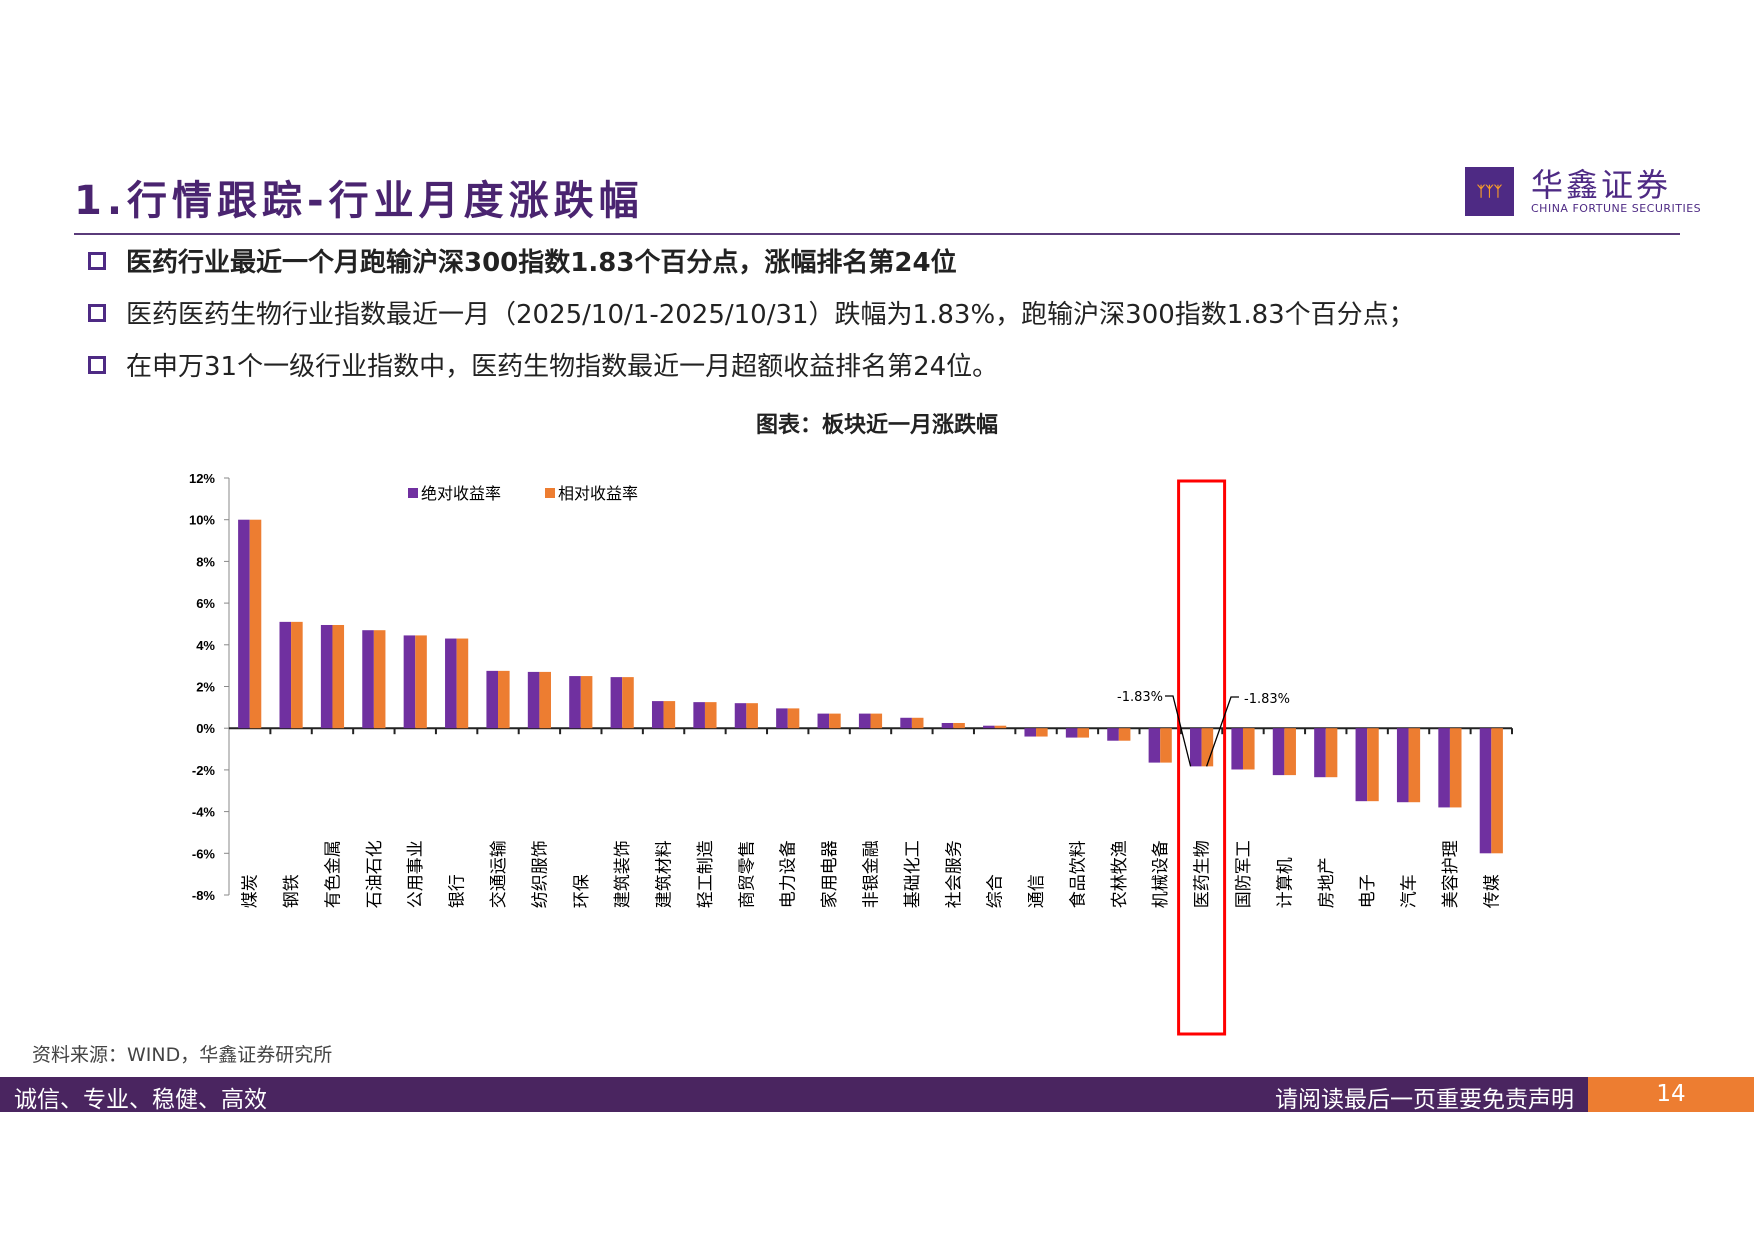 The image size is (1754, 1241). Describe the element at coordinates (1671, 1094) in the screenshot. I see `page-number: 14` at that location.